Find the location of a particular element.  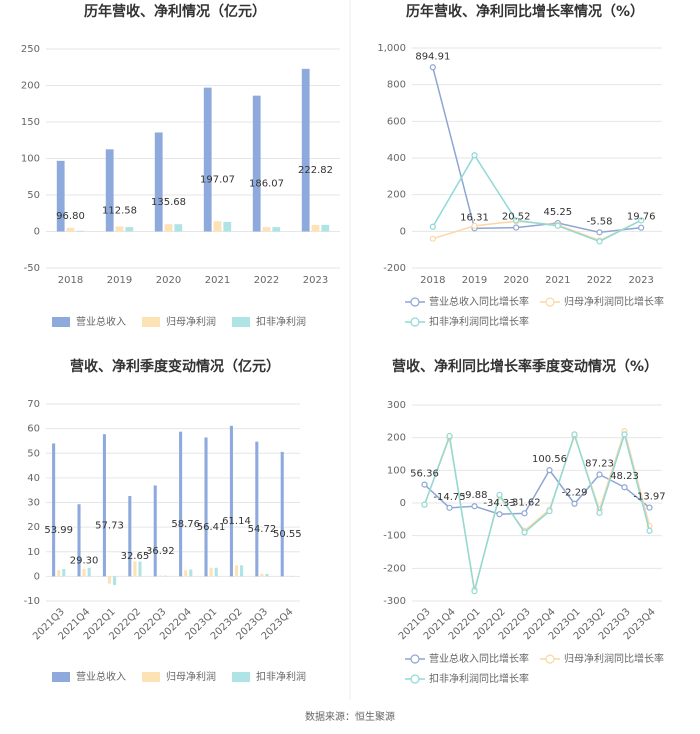

legend-label: 扣非净利润同比增长率 is located at coordinates (479, 321).